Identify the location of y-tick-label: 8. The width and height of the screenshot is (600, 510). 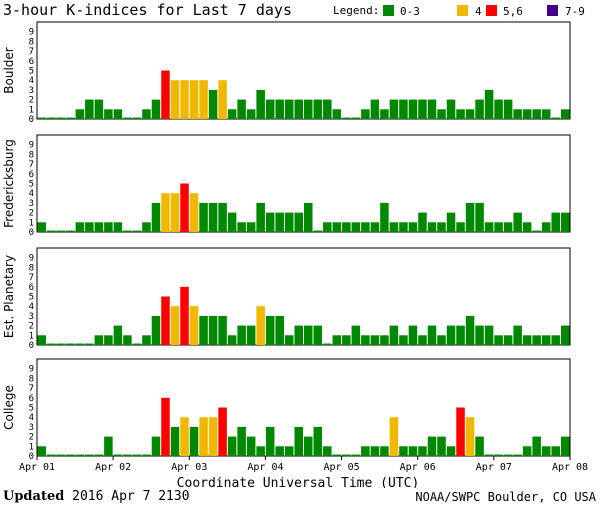
(31, 42).